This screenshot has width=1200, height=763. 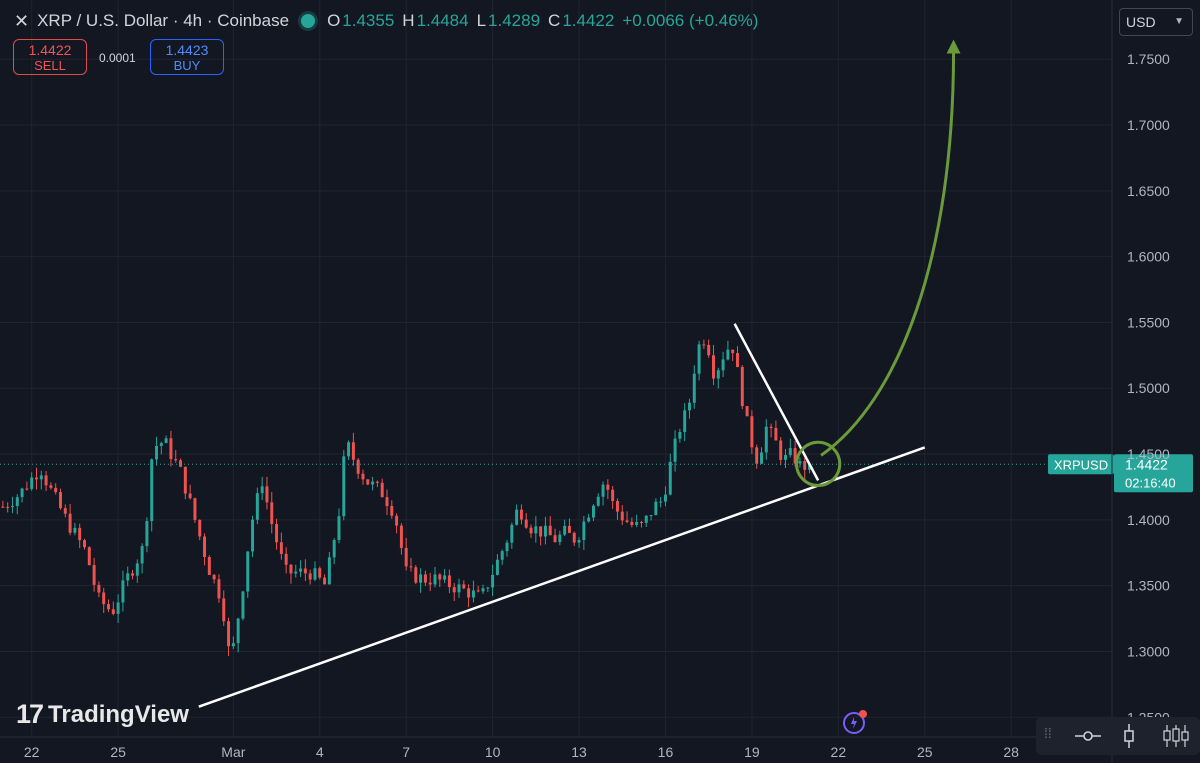 I want to click on x-tick-label: 4, so click(x=320, y=752).